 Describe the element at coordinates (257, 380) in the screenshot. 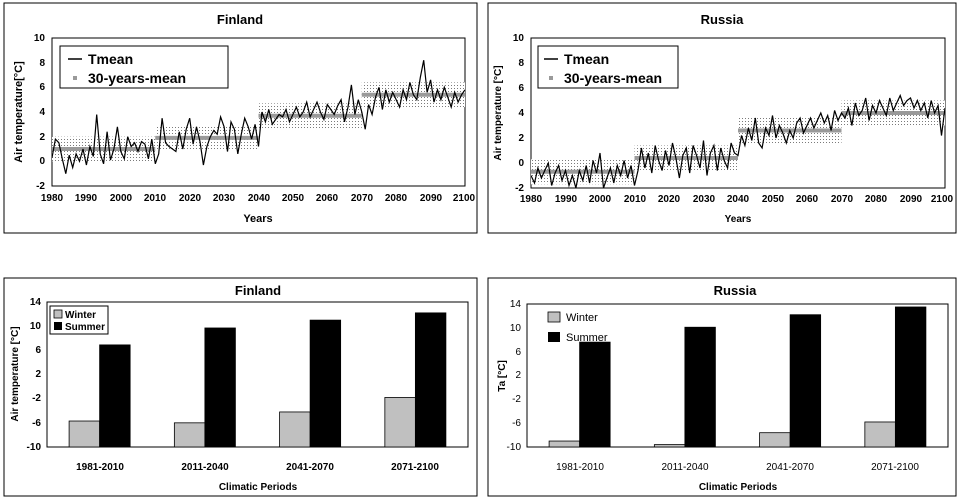

I see `bars` at that location.